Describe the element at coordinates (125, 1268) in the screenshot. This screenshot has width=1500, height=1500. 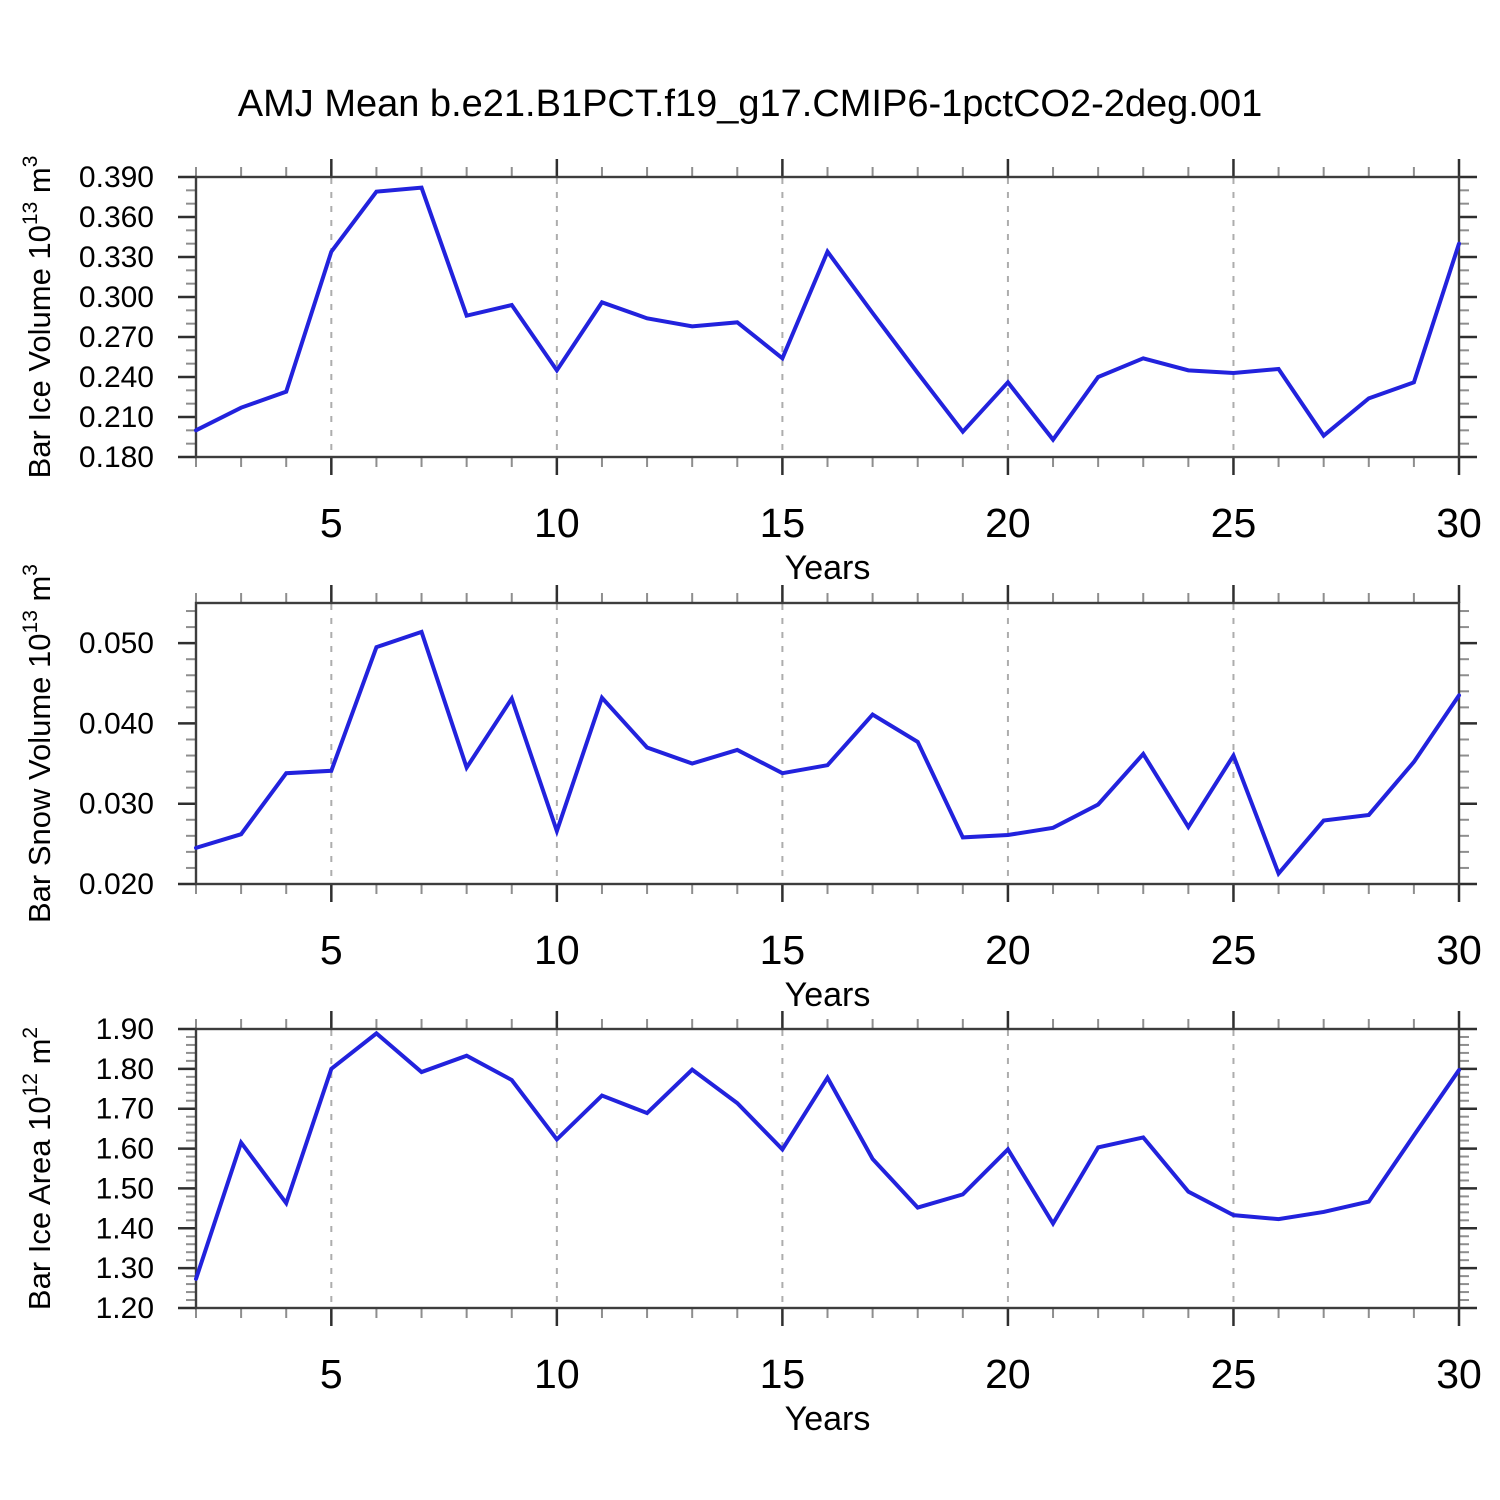
I see `y-tick-label: 1.30` at that location.